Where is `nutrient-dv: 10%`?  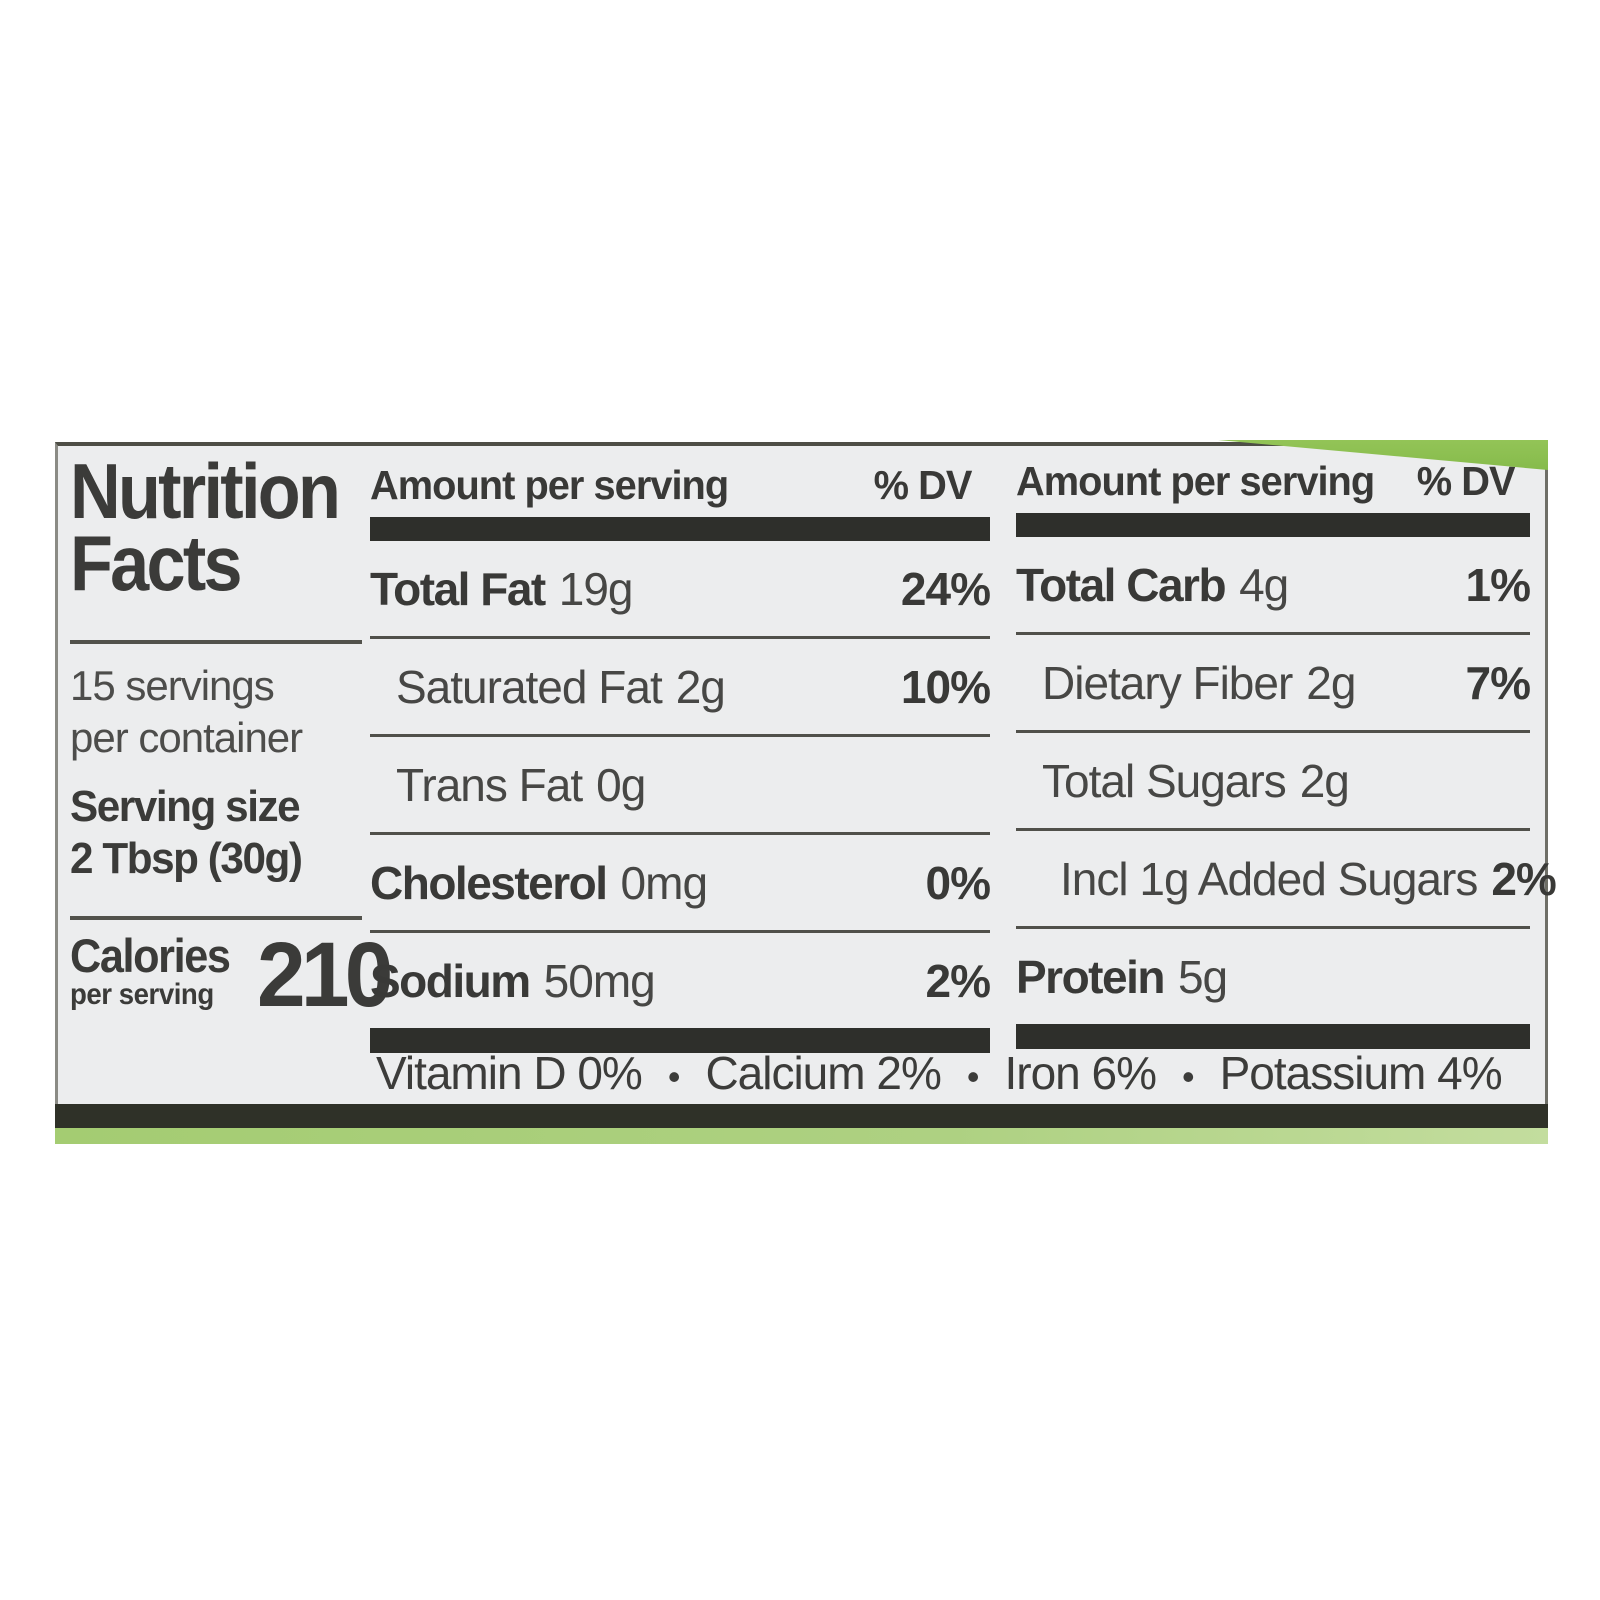 nutrient-dv: 10% is located at coordinates (945, 686).